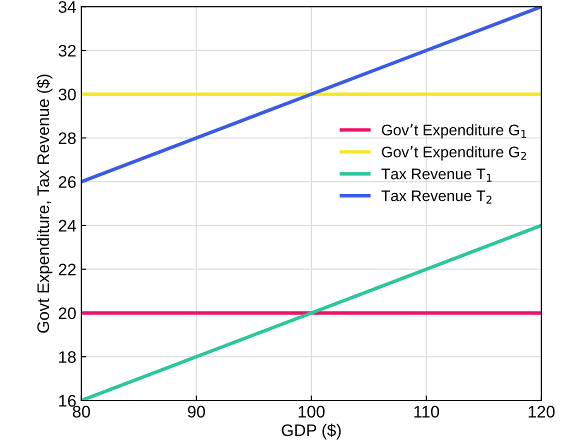 Image resolution: width=561 pixels, height=445 pixels. What do you see at coordinates (67, 50) in the screenshot?
I see `y-tick-label: 32` at bounding box center [67, 50].